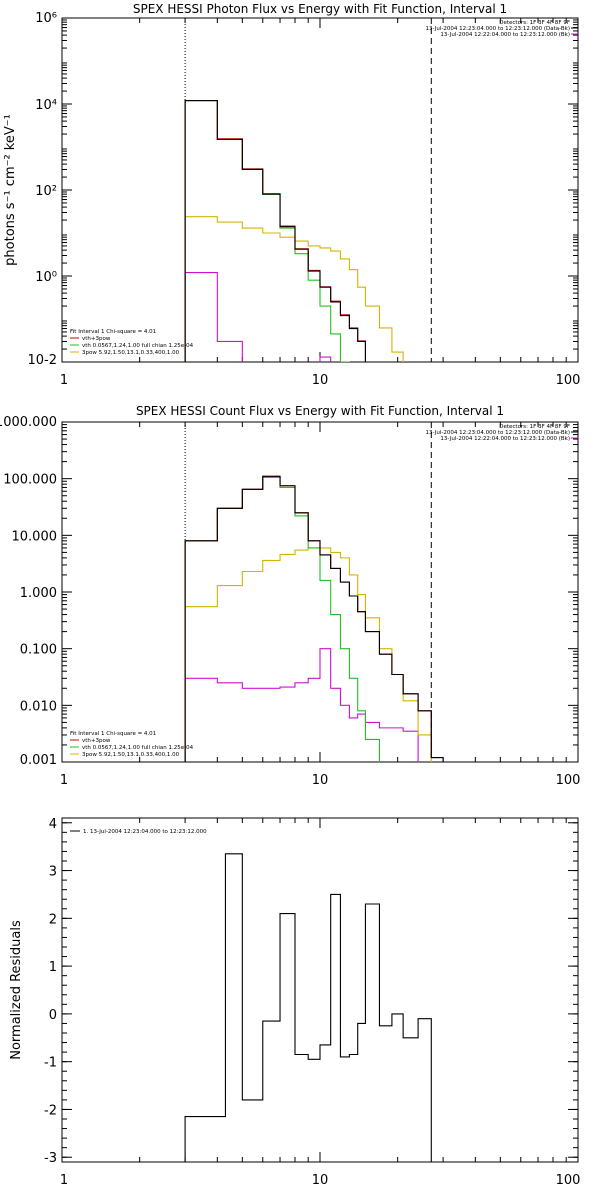  I want to click on y-tick-label: 0, so click(53, 1015).